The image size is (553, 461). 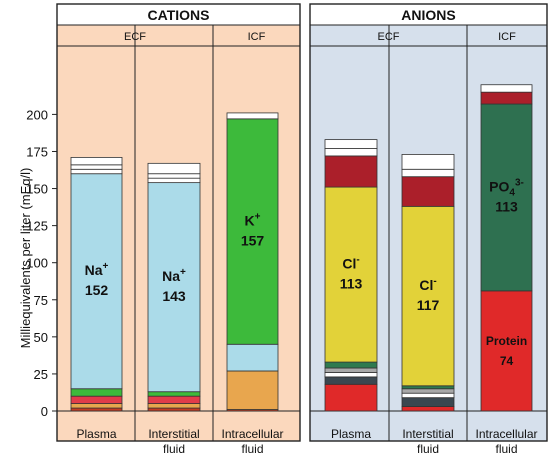 I want to click on y-tick-label-2: 50, so click(x=41, y=337).